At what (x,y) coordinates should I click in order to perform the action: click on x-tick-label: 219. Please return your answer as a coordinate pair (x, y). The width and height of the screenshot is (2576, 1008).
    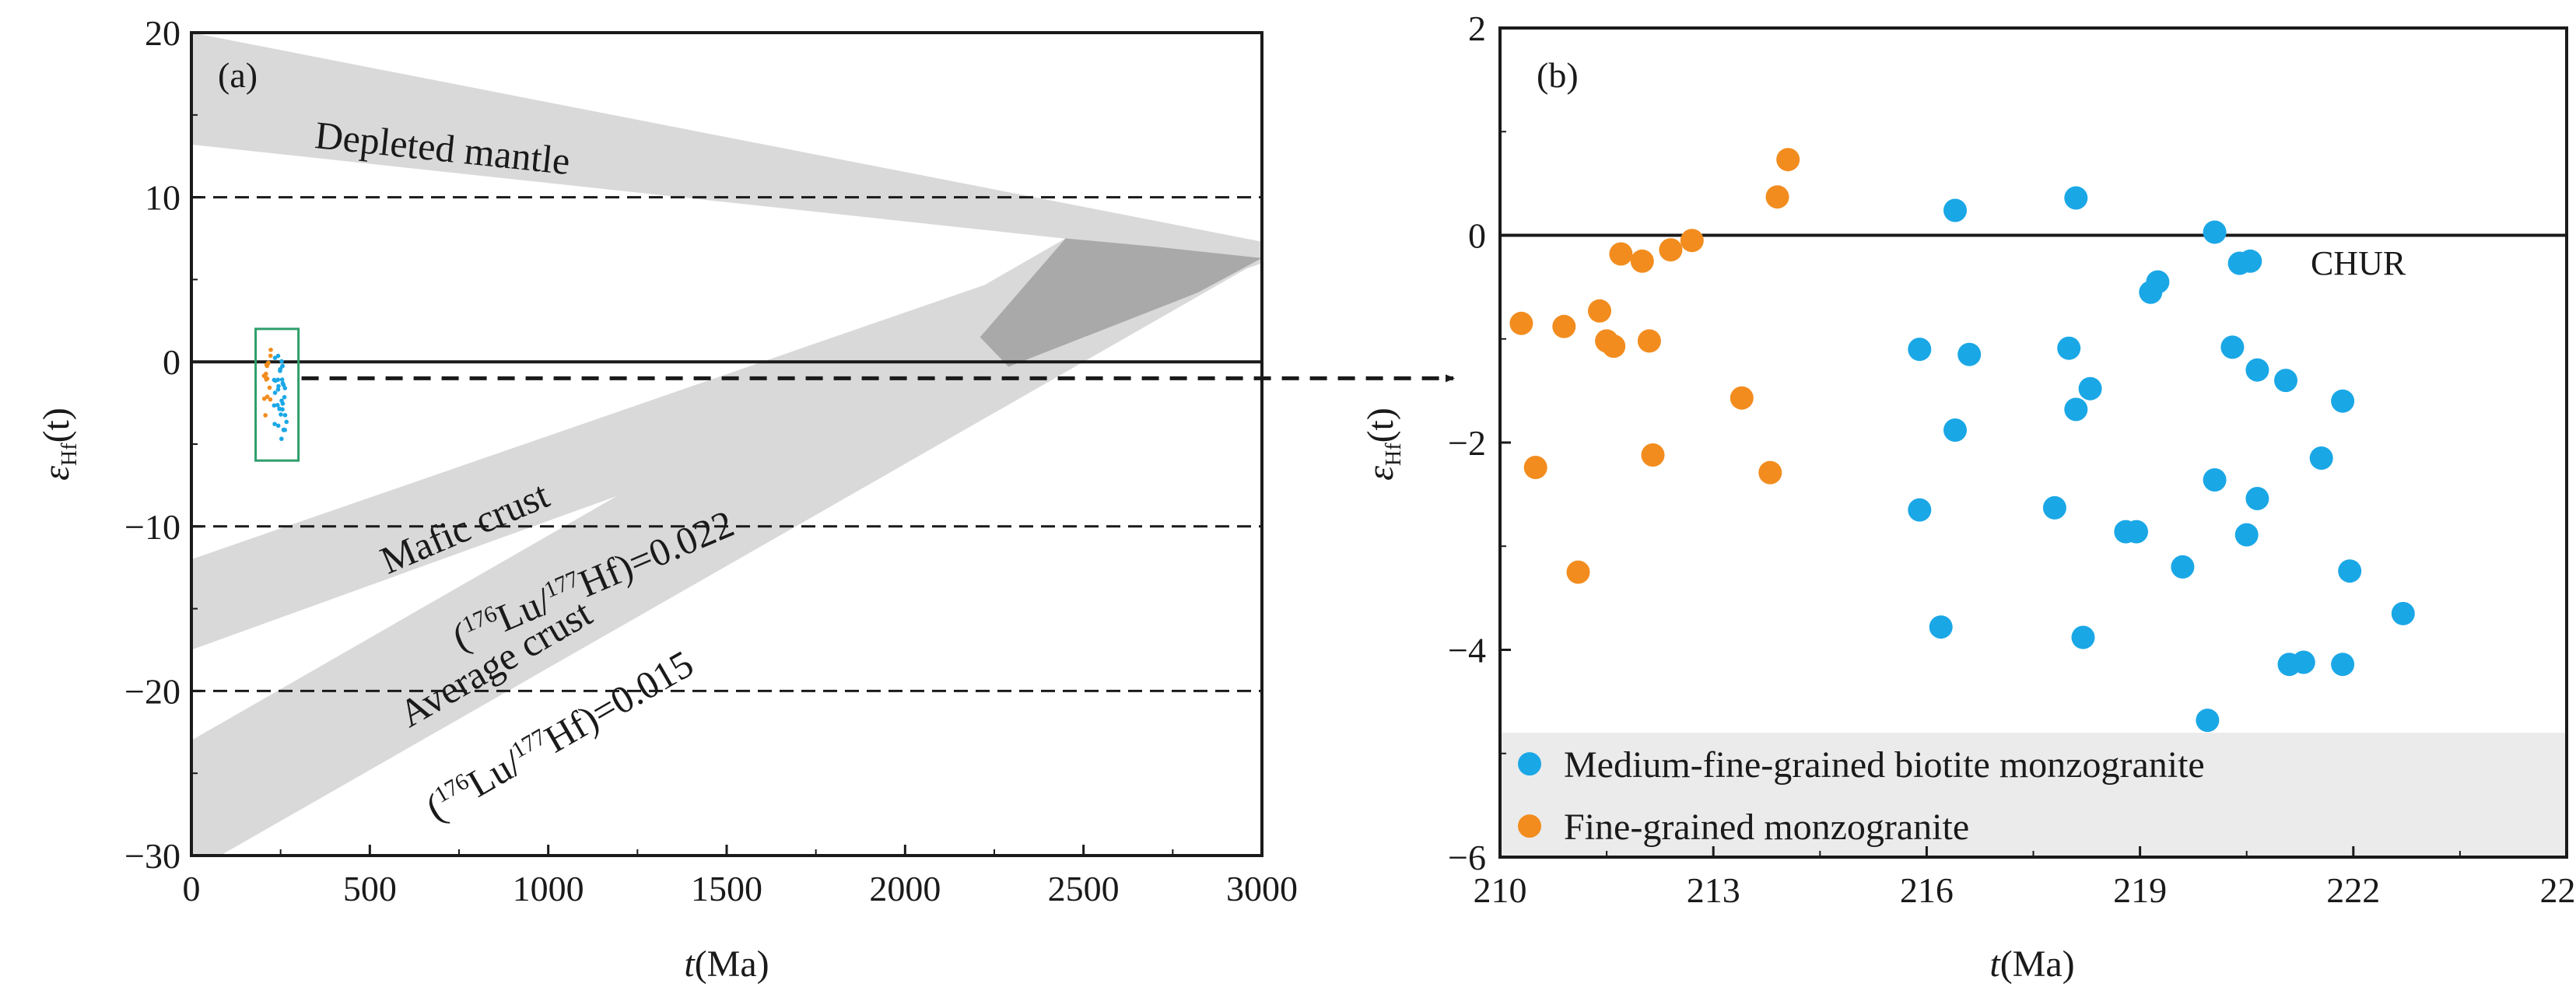
    Looking at the image, I should click on (2140, 890).